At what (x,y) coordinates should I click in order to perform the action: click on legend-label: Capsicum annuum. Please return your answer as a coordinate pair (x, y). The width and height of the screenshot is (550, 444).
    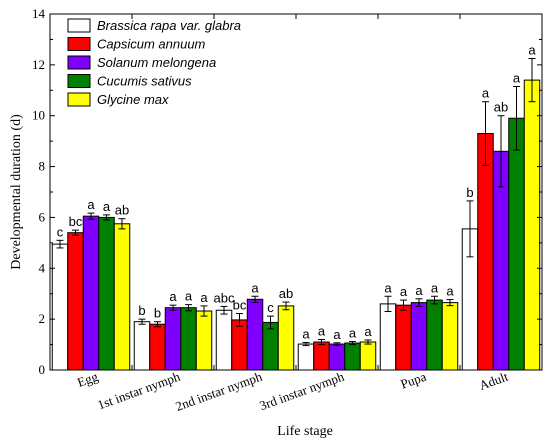
    Looking at the image, I should click on (151, 44).